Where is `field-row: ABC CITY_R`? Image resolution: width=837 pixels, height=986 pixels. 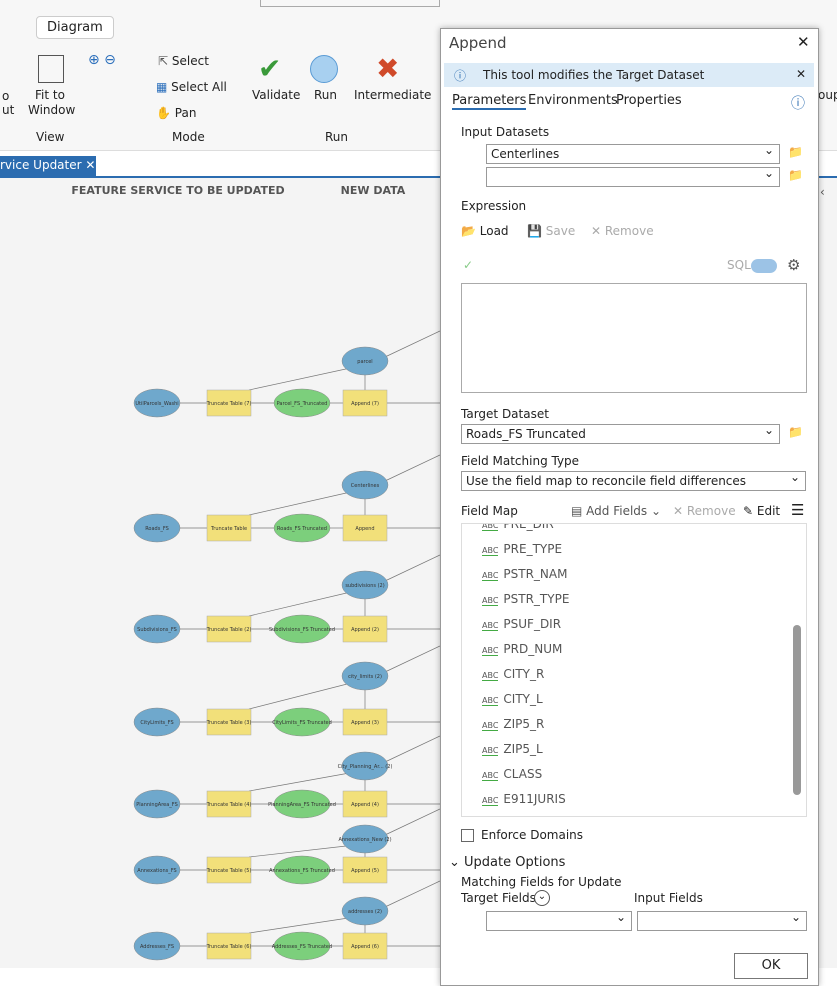 field-row: ABC CITY_R is located at coordinates (513, 674).